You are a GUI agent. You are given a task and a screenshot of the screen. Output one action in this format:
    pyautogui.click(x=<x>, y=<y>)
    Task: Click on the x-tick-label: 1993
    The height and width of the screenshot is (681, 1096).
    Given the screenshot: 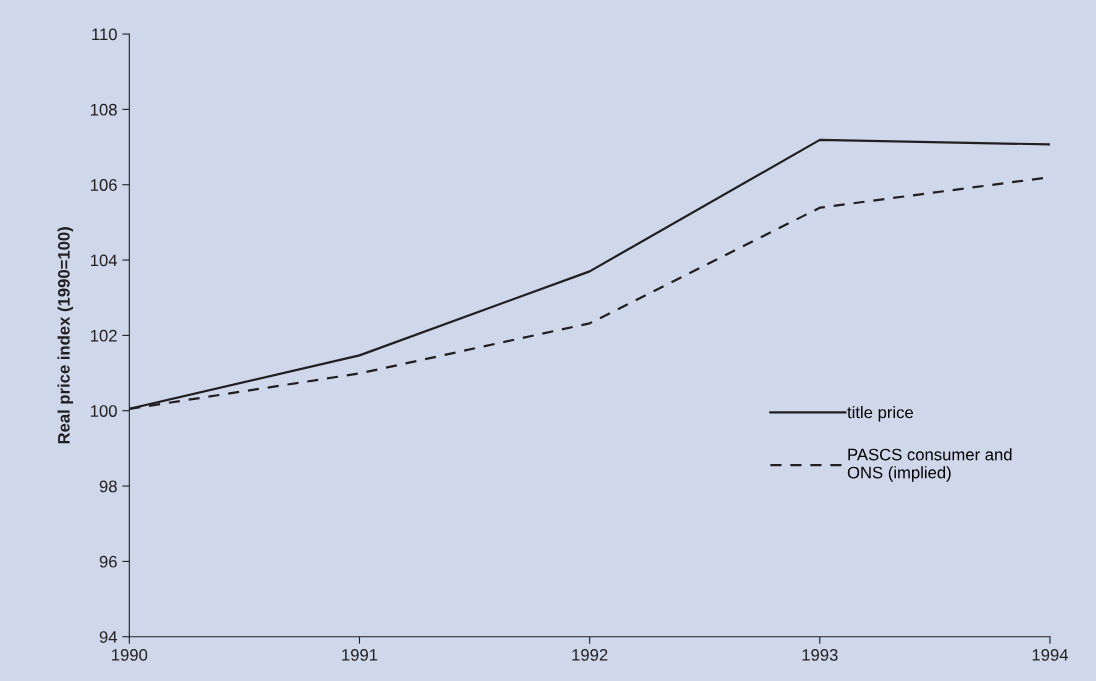 What is the action you would take?
    pyautogui.click(x=820, y=654)
    